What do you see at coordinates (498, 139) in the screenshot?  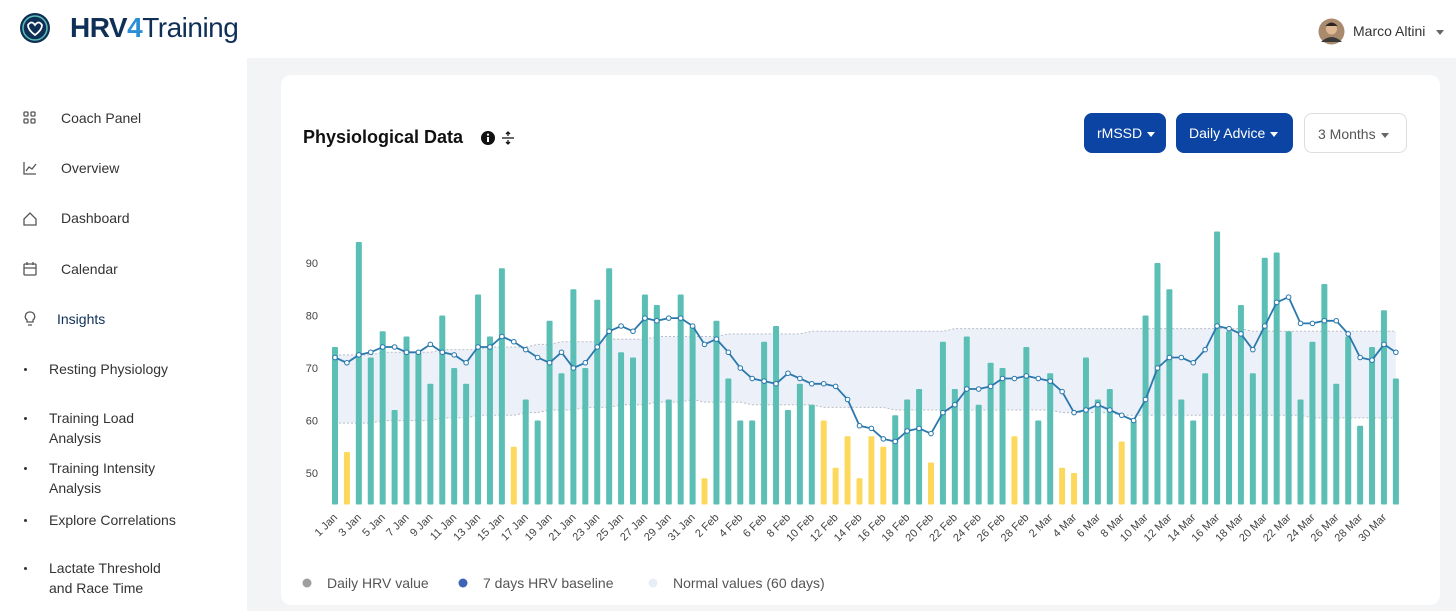 I see `title-icons` at bounding box center [498, 139].